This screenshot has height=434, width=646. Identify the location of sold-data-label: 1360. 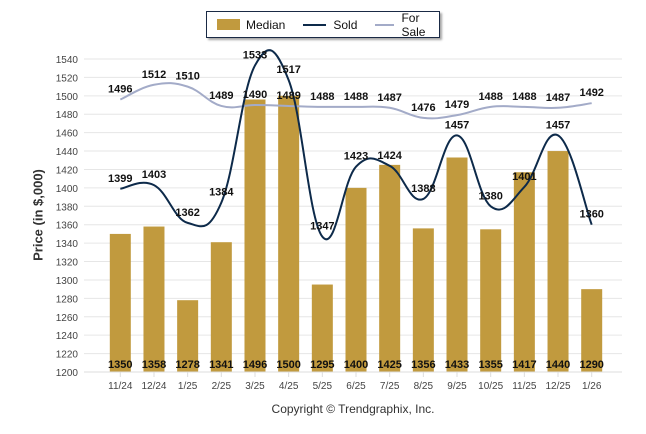
(591, 215).